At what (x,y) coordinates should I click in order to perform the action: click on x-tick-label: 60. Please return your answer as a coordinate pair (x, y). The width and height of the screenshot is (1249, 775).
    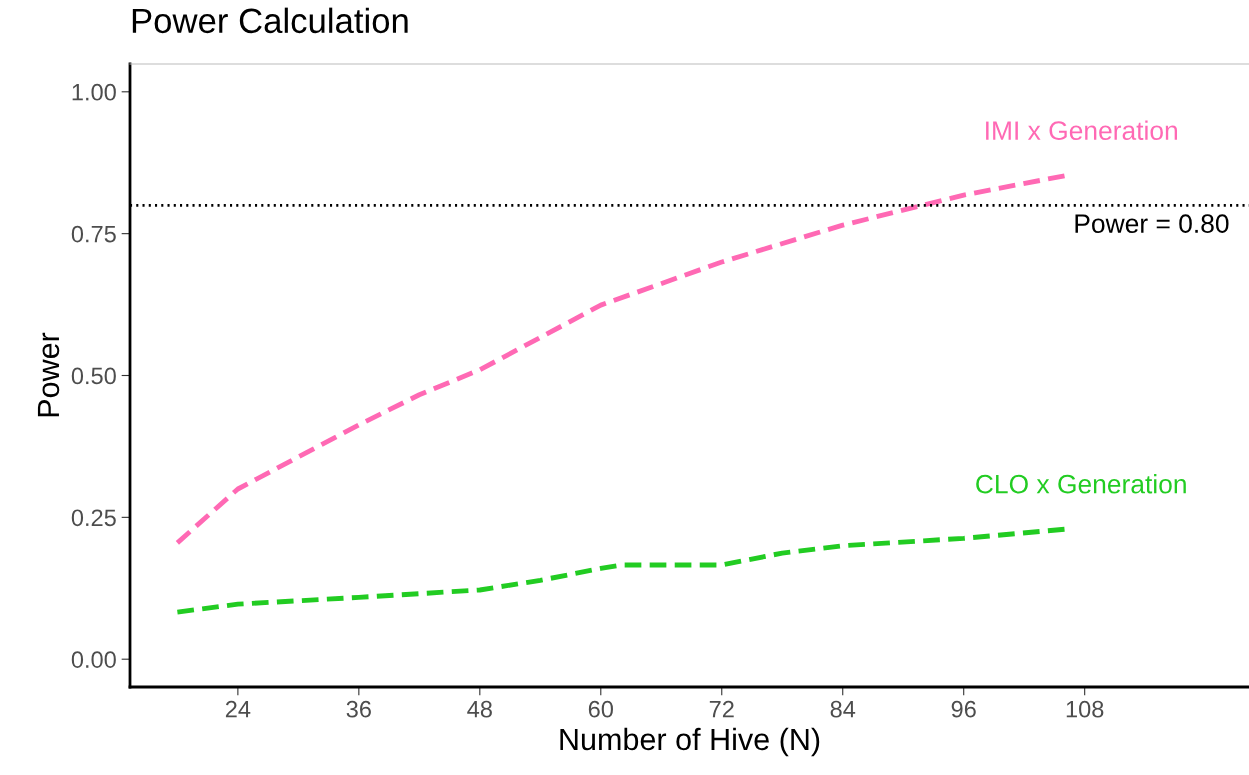
    Looking at the image, I should click on (600, 709).